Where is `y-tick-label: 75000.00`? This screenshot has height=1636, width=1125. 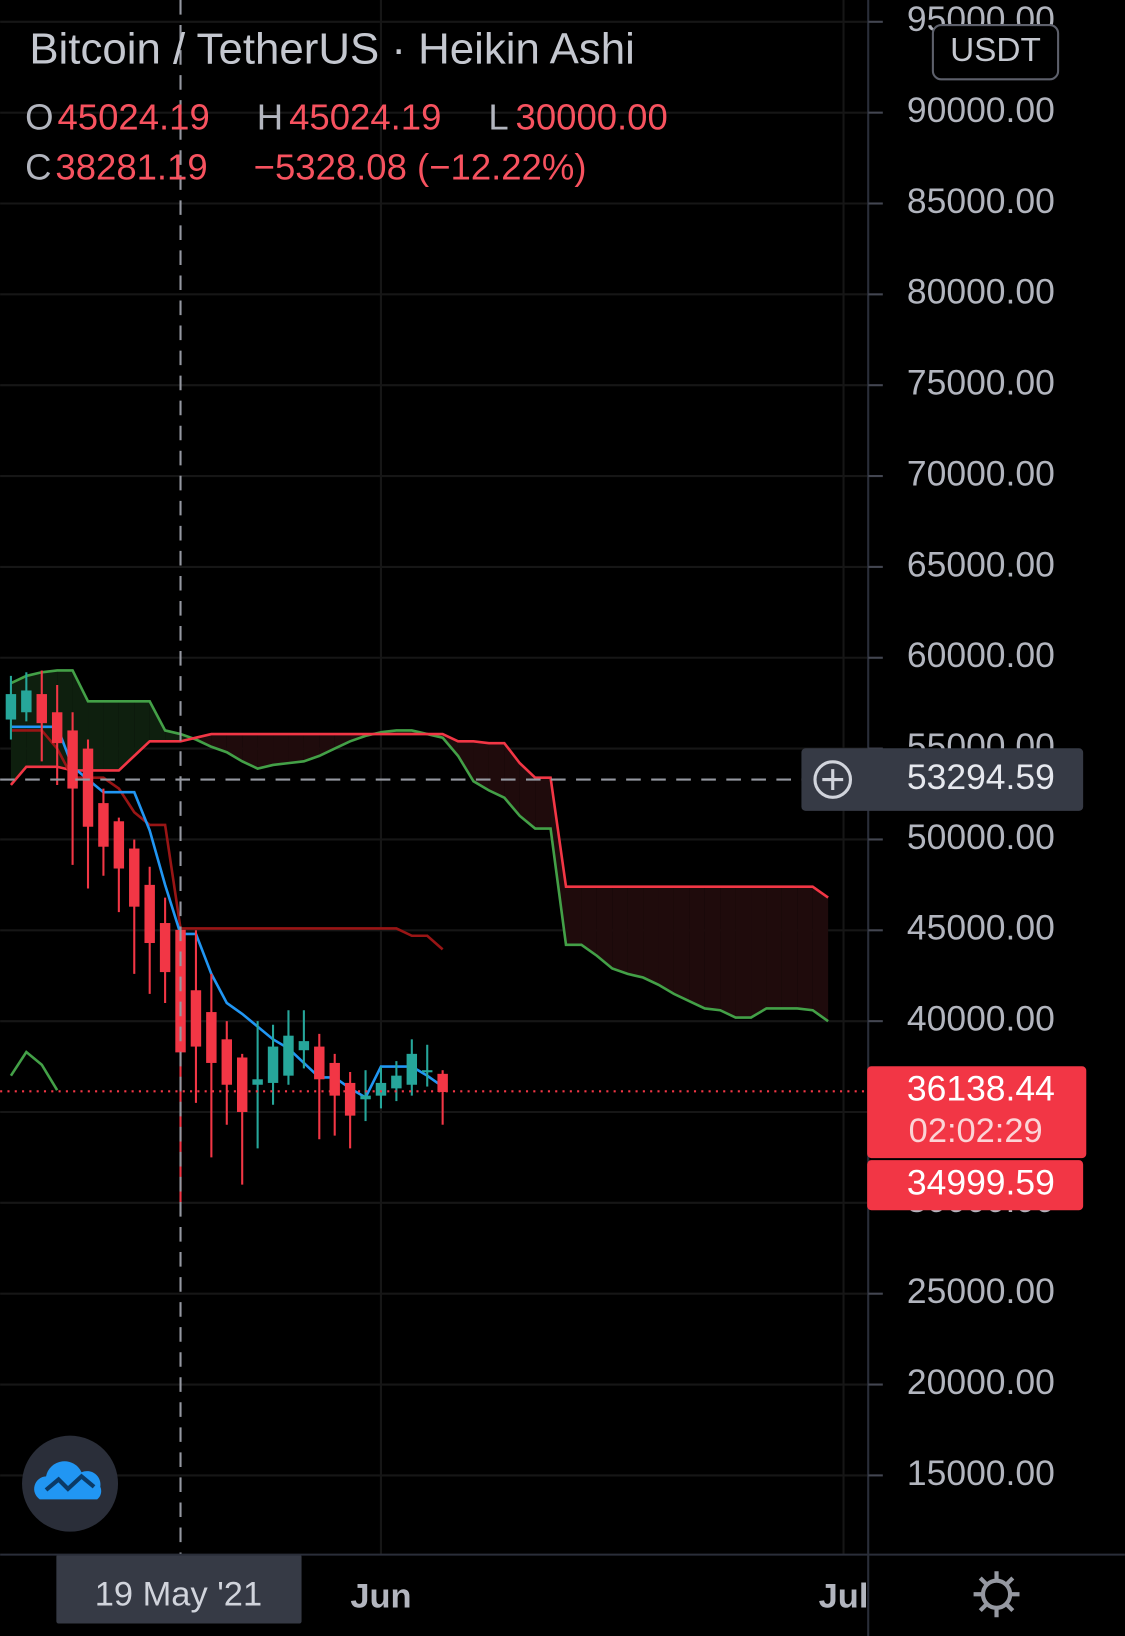
y-tick-label: 75000.00 is located at coordinates (981, 383).